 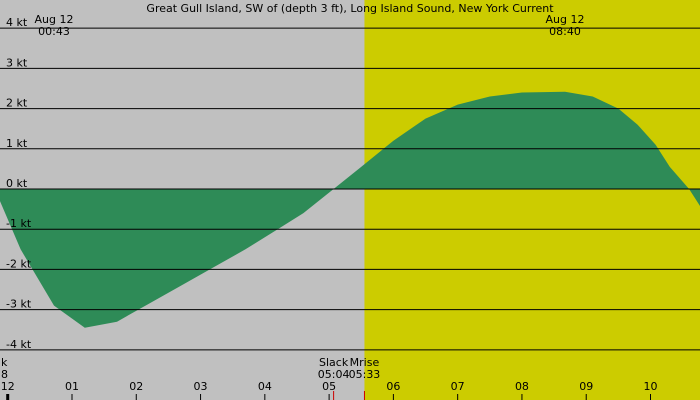 I want to click on event-name-label: Mrise, so click(x=365, y=362).